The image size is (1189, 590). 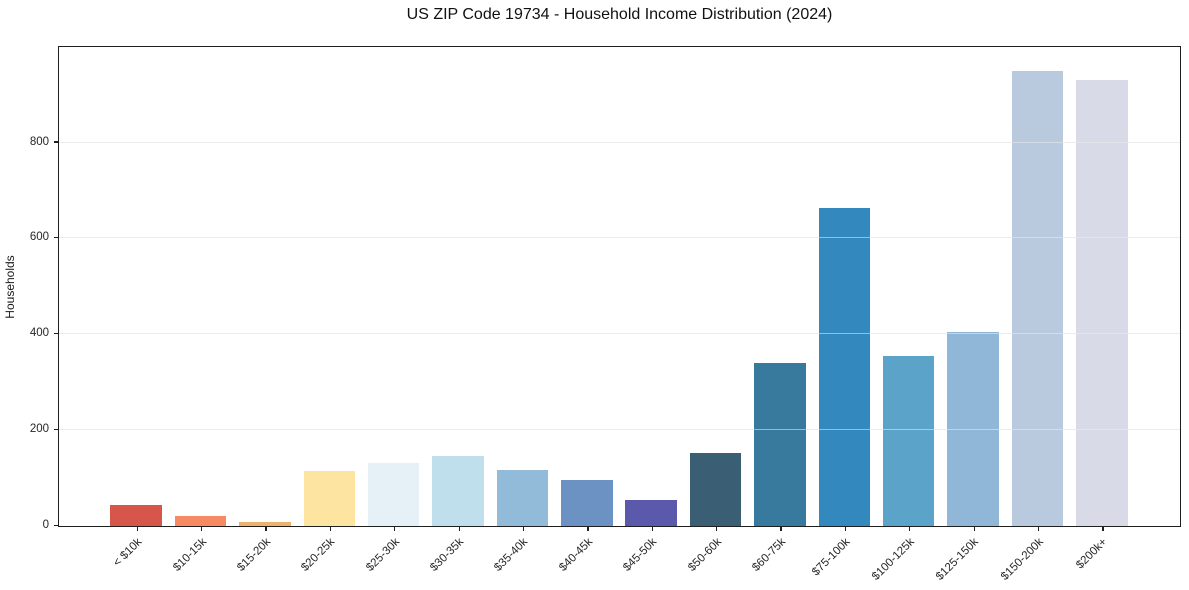 What do you see at coordinates (447, 555) in the screenshot?
I see `xtick-label-$30-35k: $30-35k` at bounding box center [447, 555].